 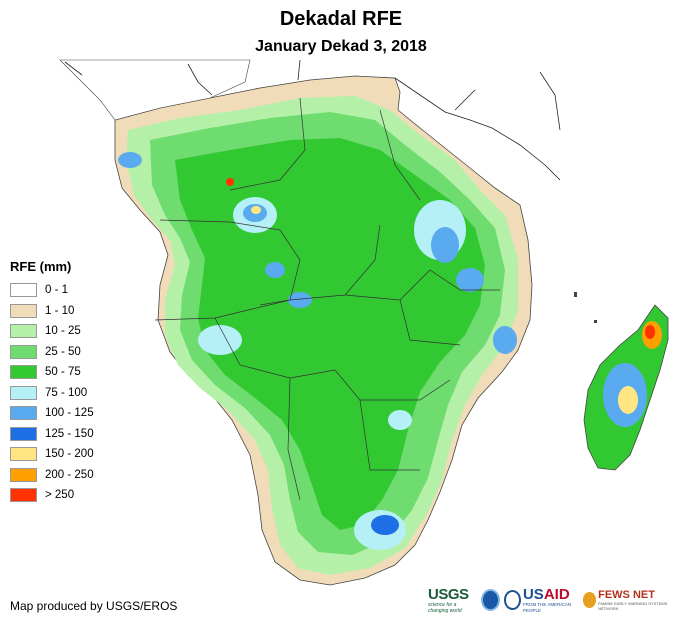 I want to click on legend-item: 100 - 125, so click(x=52, y=413).